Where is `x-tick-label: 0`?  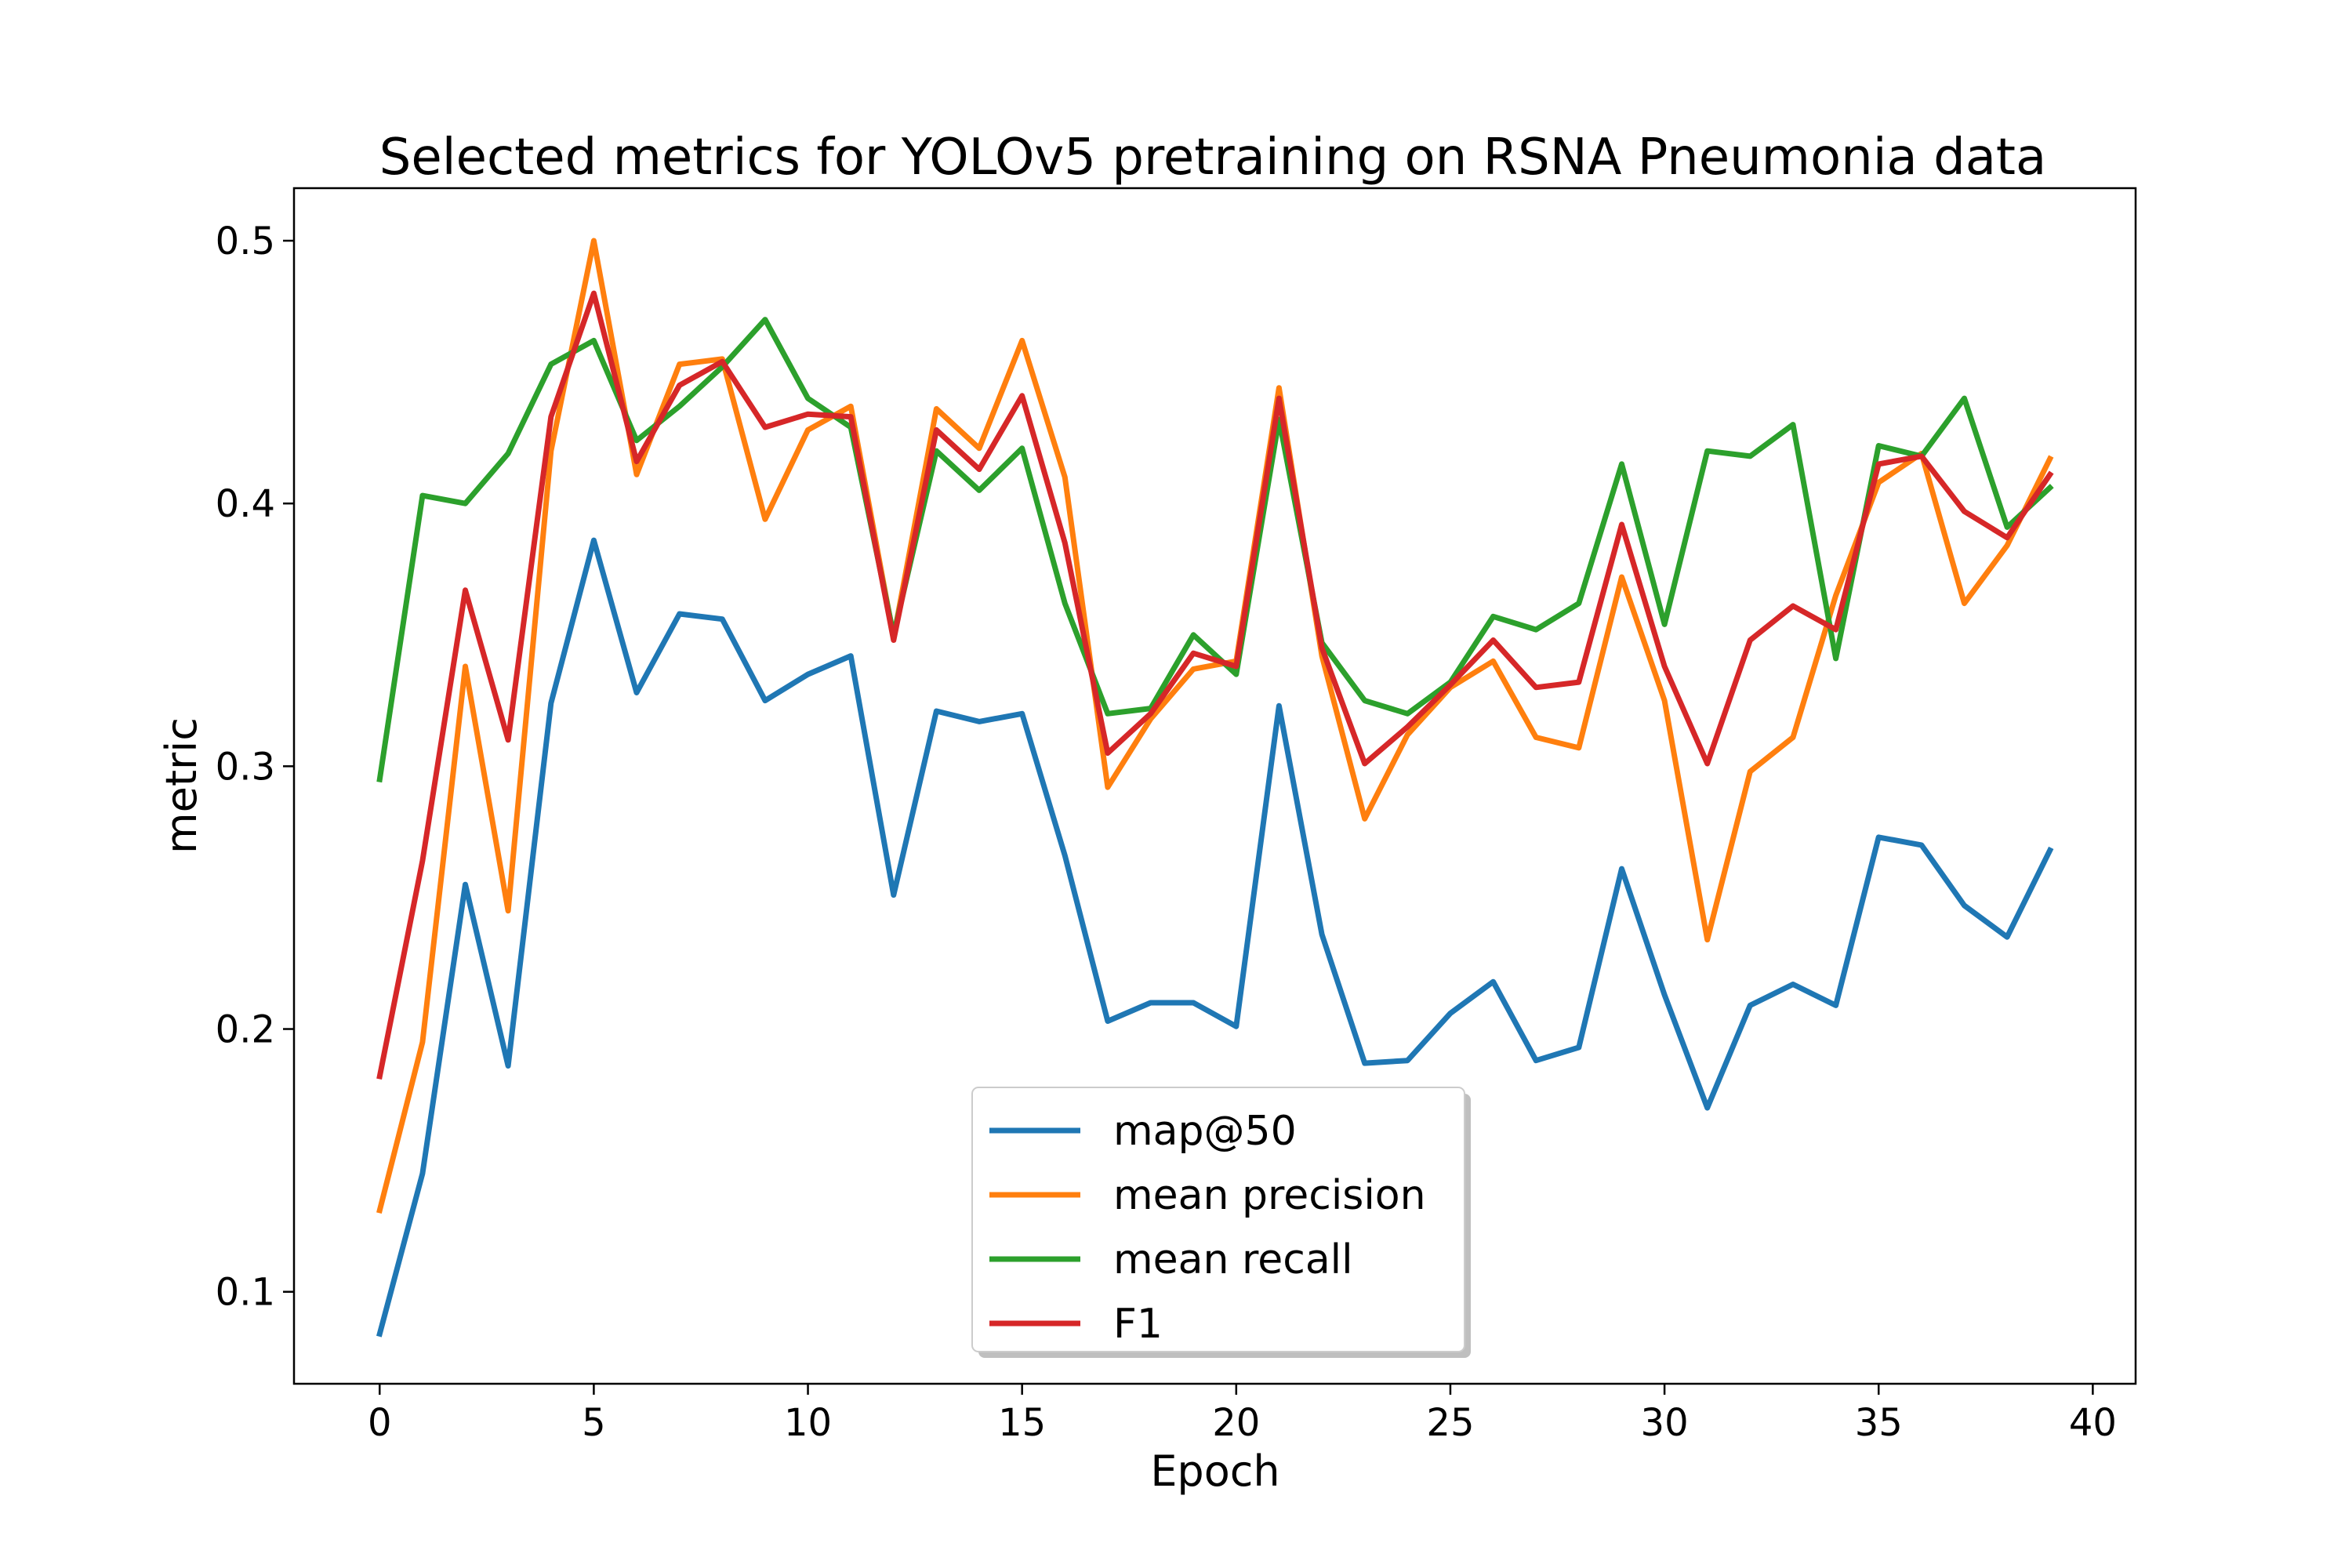
x-tick-label: 0 is located at coordinates (380, 1423).